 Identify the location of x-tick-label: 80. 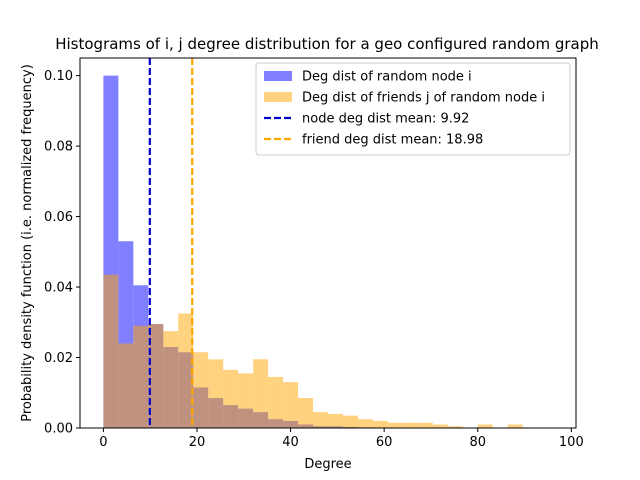
(477, 442).